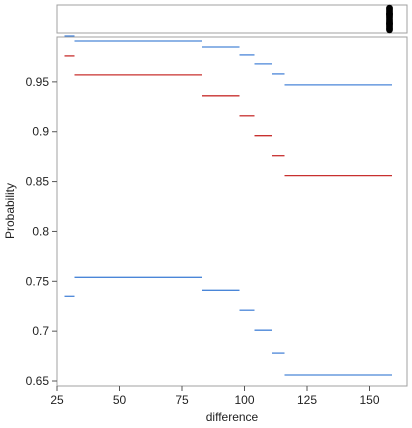 The width and height of the screenshot is (412, 428). What do you see at coordinates (10, 211) in the screenshot?
I see `y-axis-label: Probability` at bounding box center [10, 211].